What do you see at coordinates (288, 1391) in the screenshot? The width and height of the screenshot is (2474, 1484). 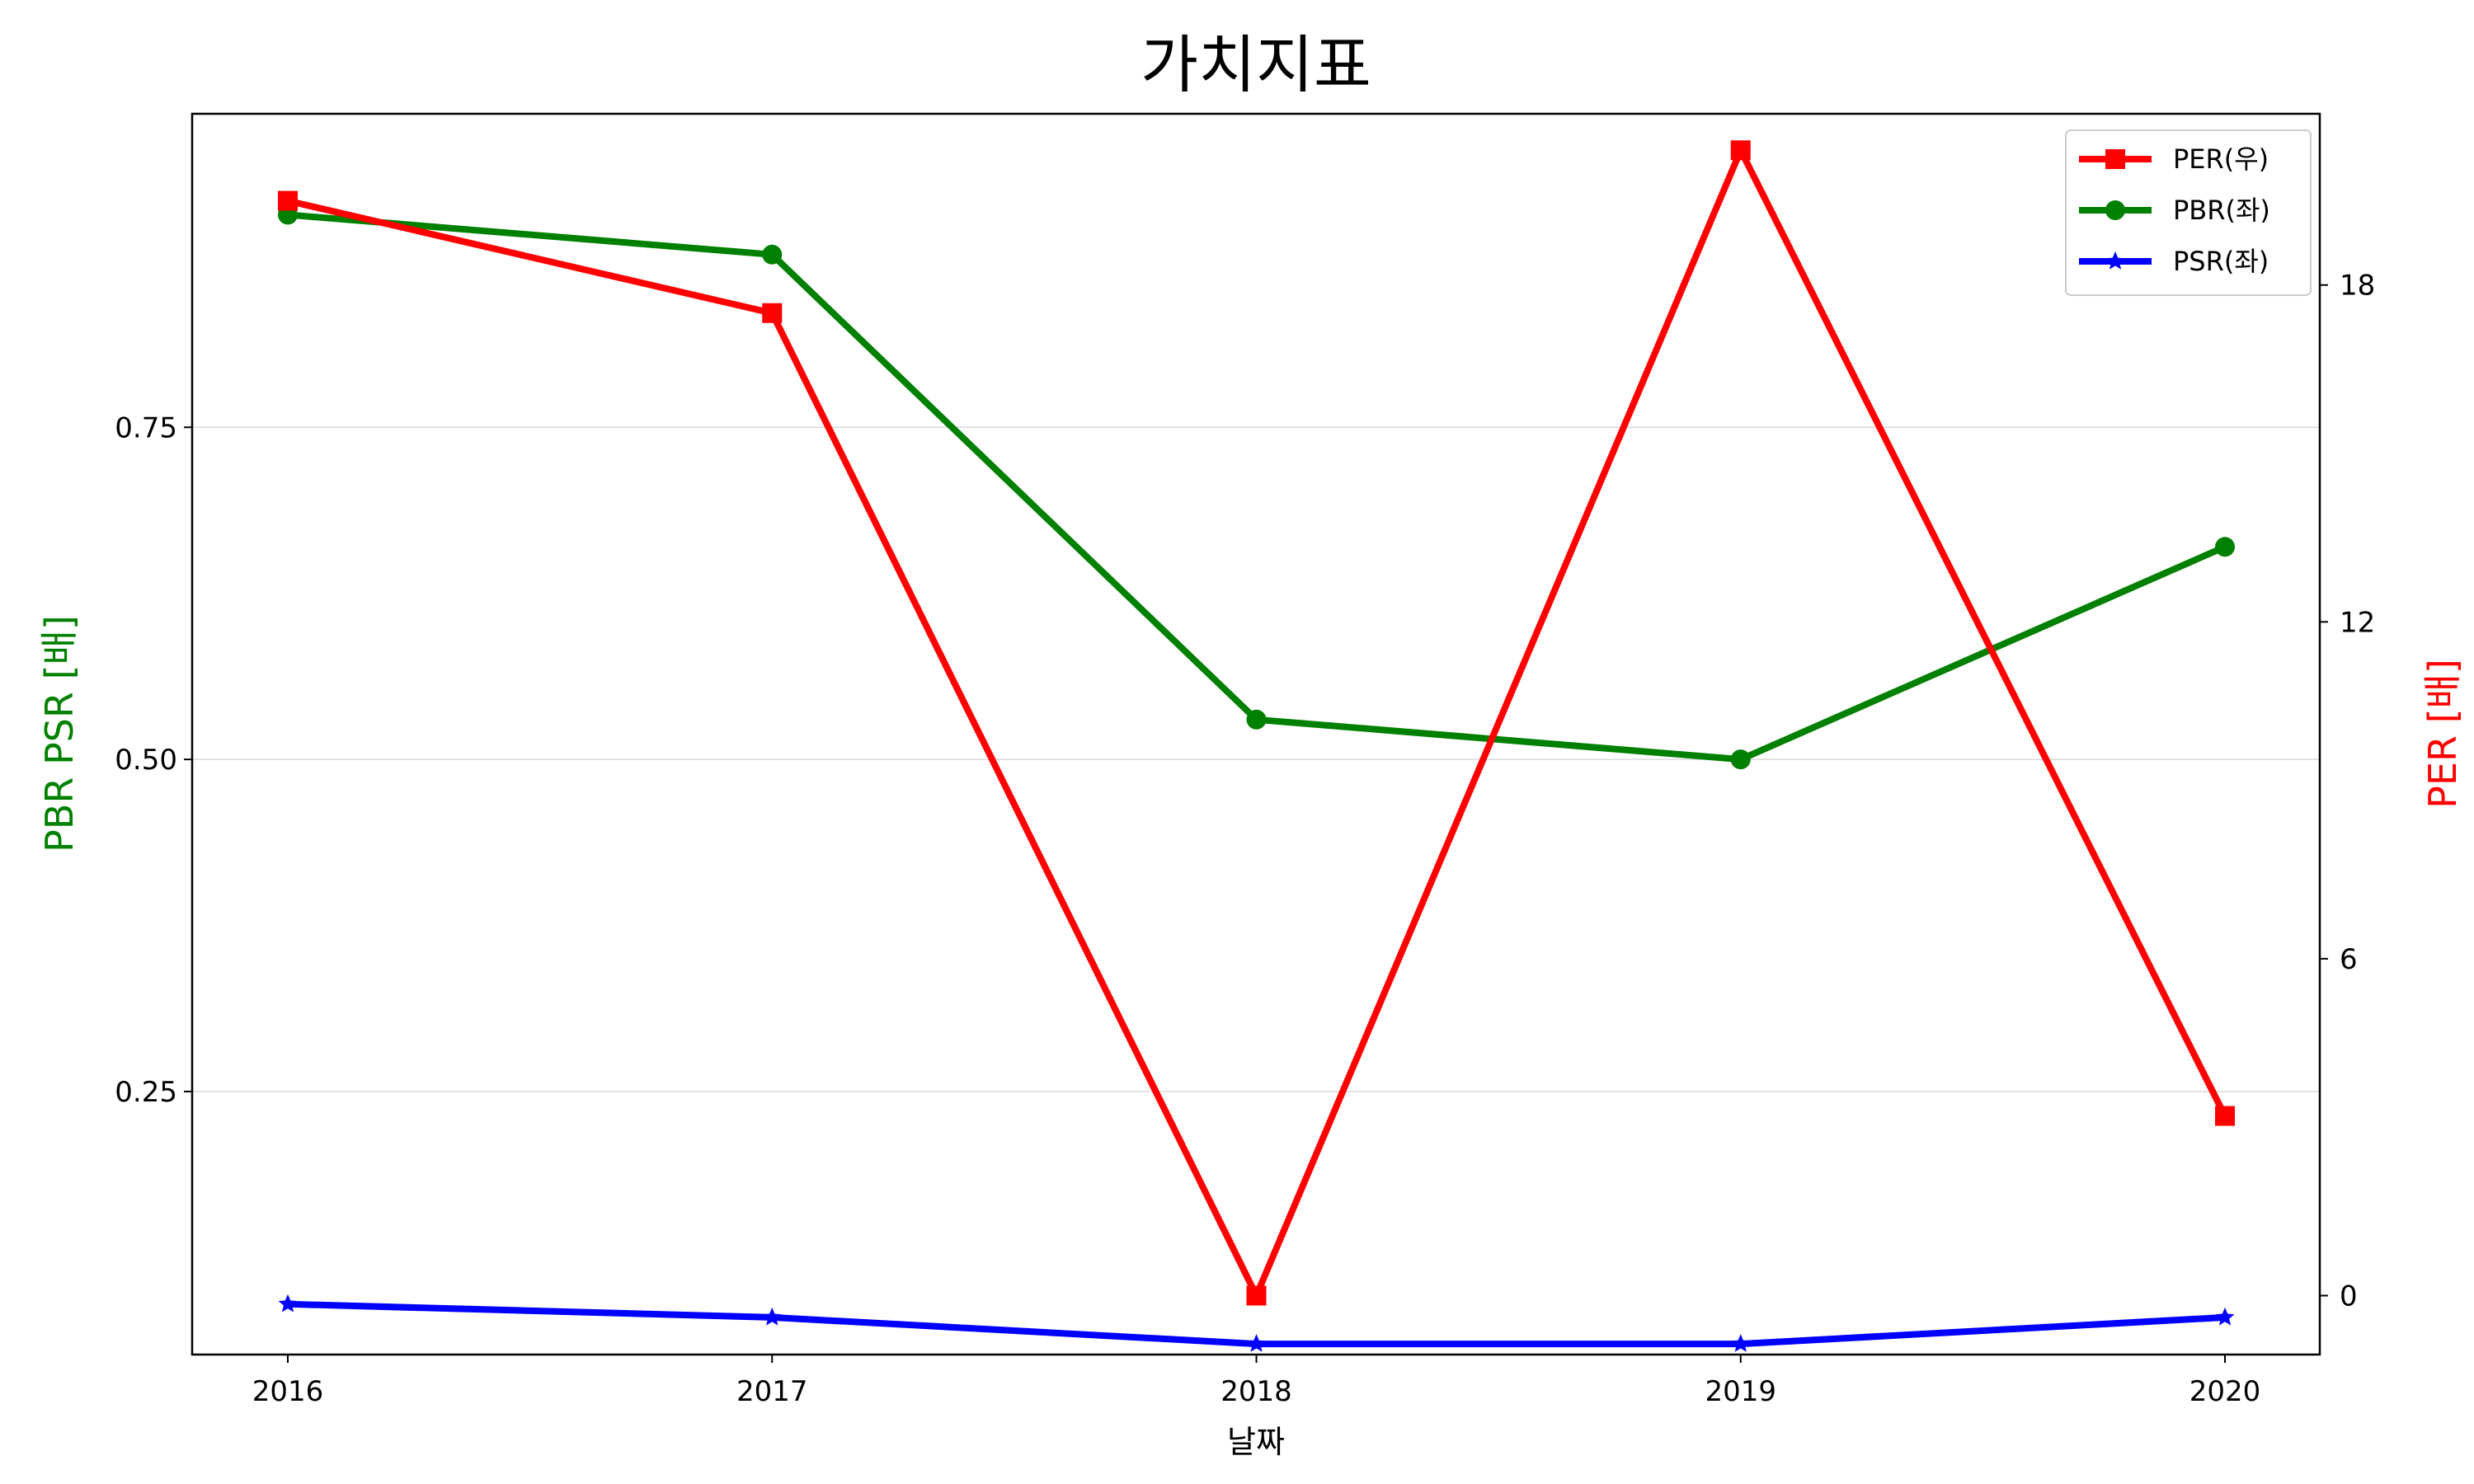 I see `x-tick-label: 2016` at bounding box center [288, 1391].